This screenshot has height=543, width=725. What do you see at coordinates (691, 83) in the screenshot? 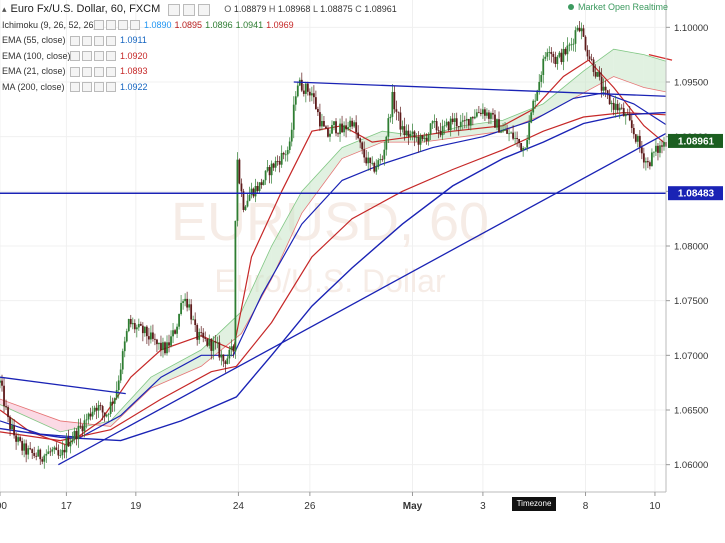
I see `price-tick-label: 1.09500` at bounding box center [691, 83].